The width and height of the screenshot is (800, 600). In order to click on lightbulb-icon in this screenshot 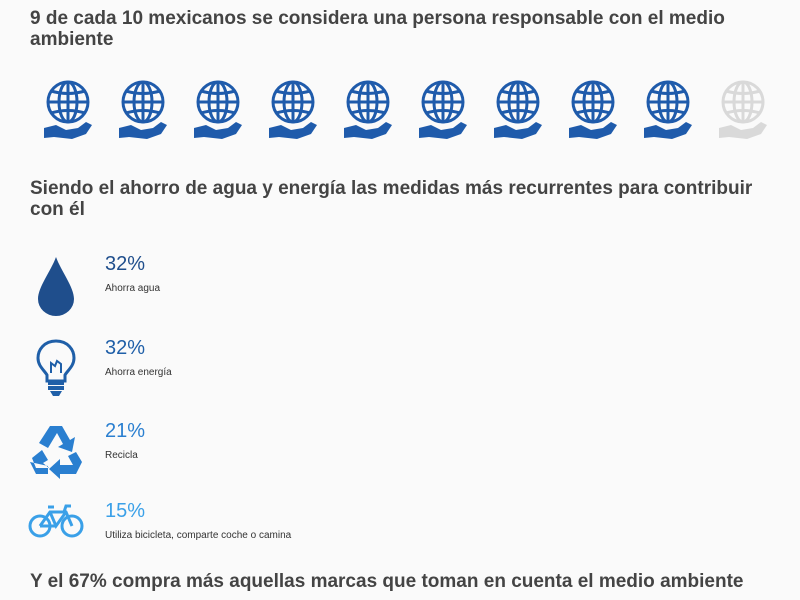, I will do `click(56, 369)`.